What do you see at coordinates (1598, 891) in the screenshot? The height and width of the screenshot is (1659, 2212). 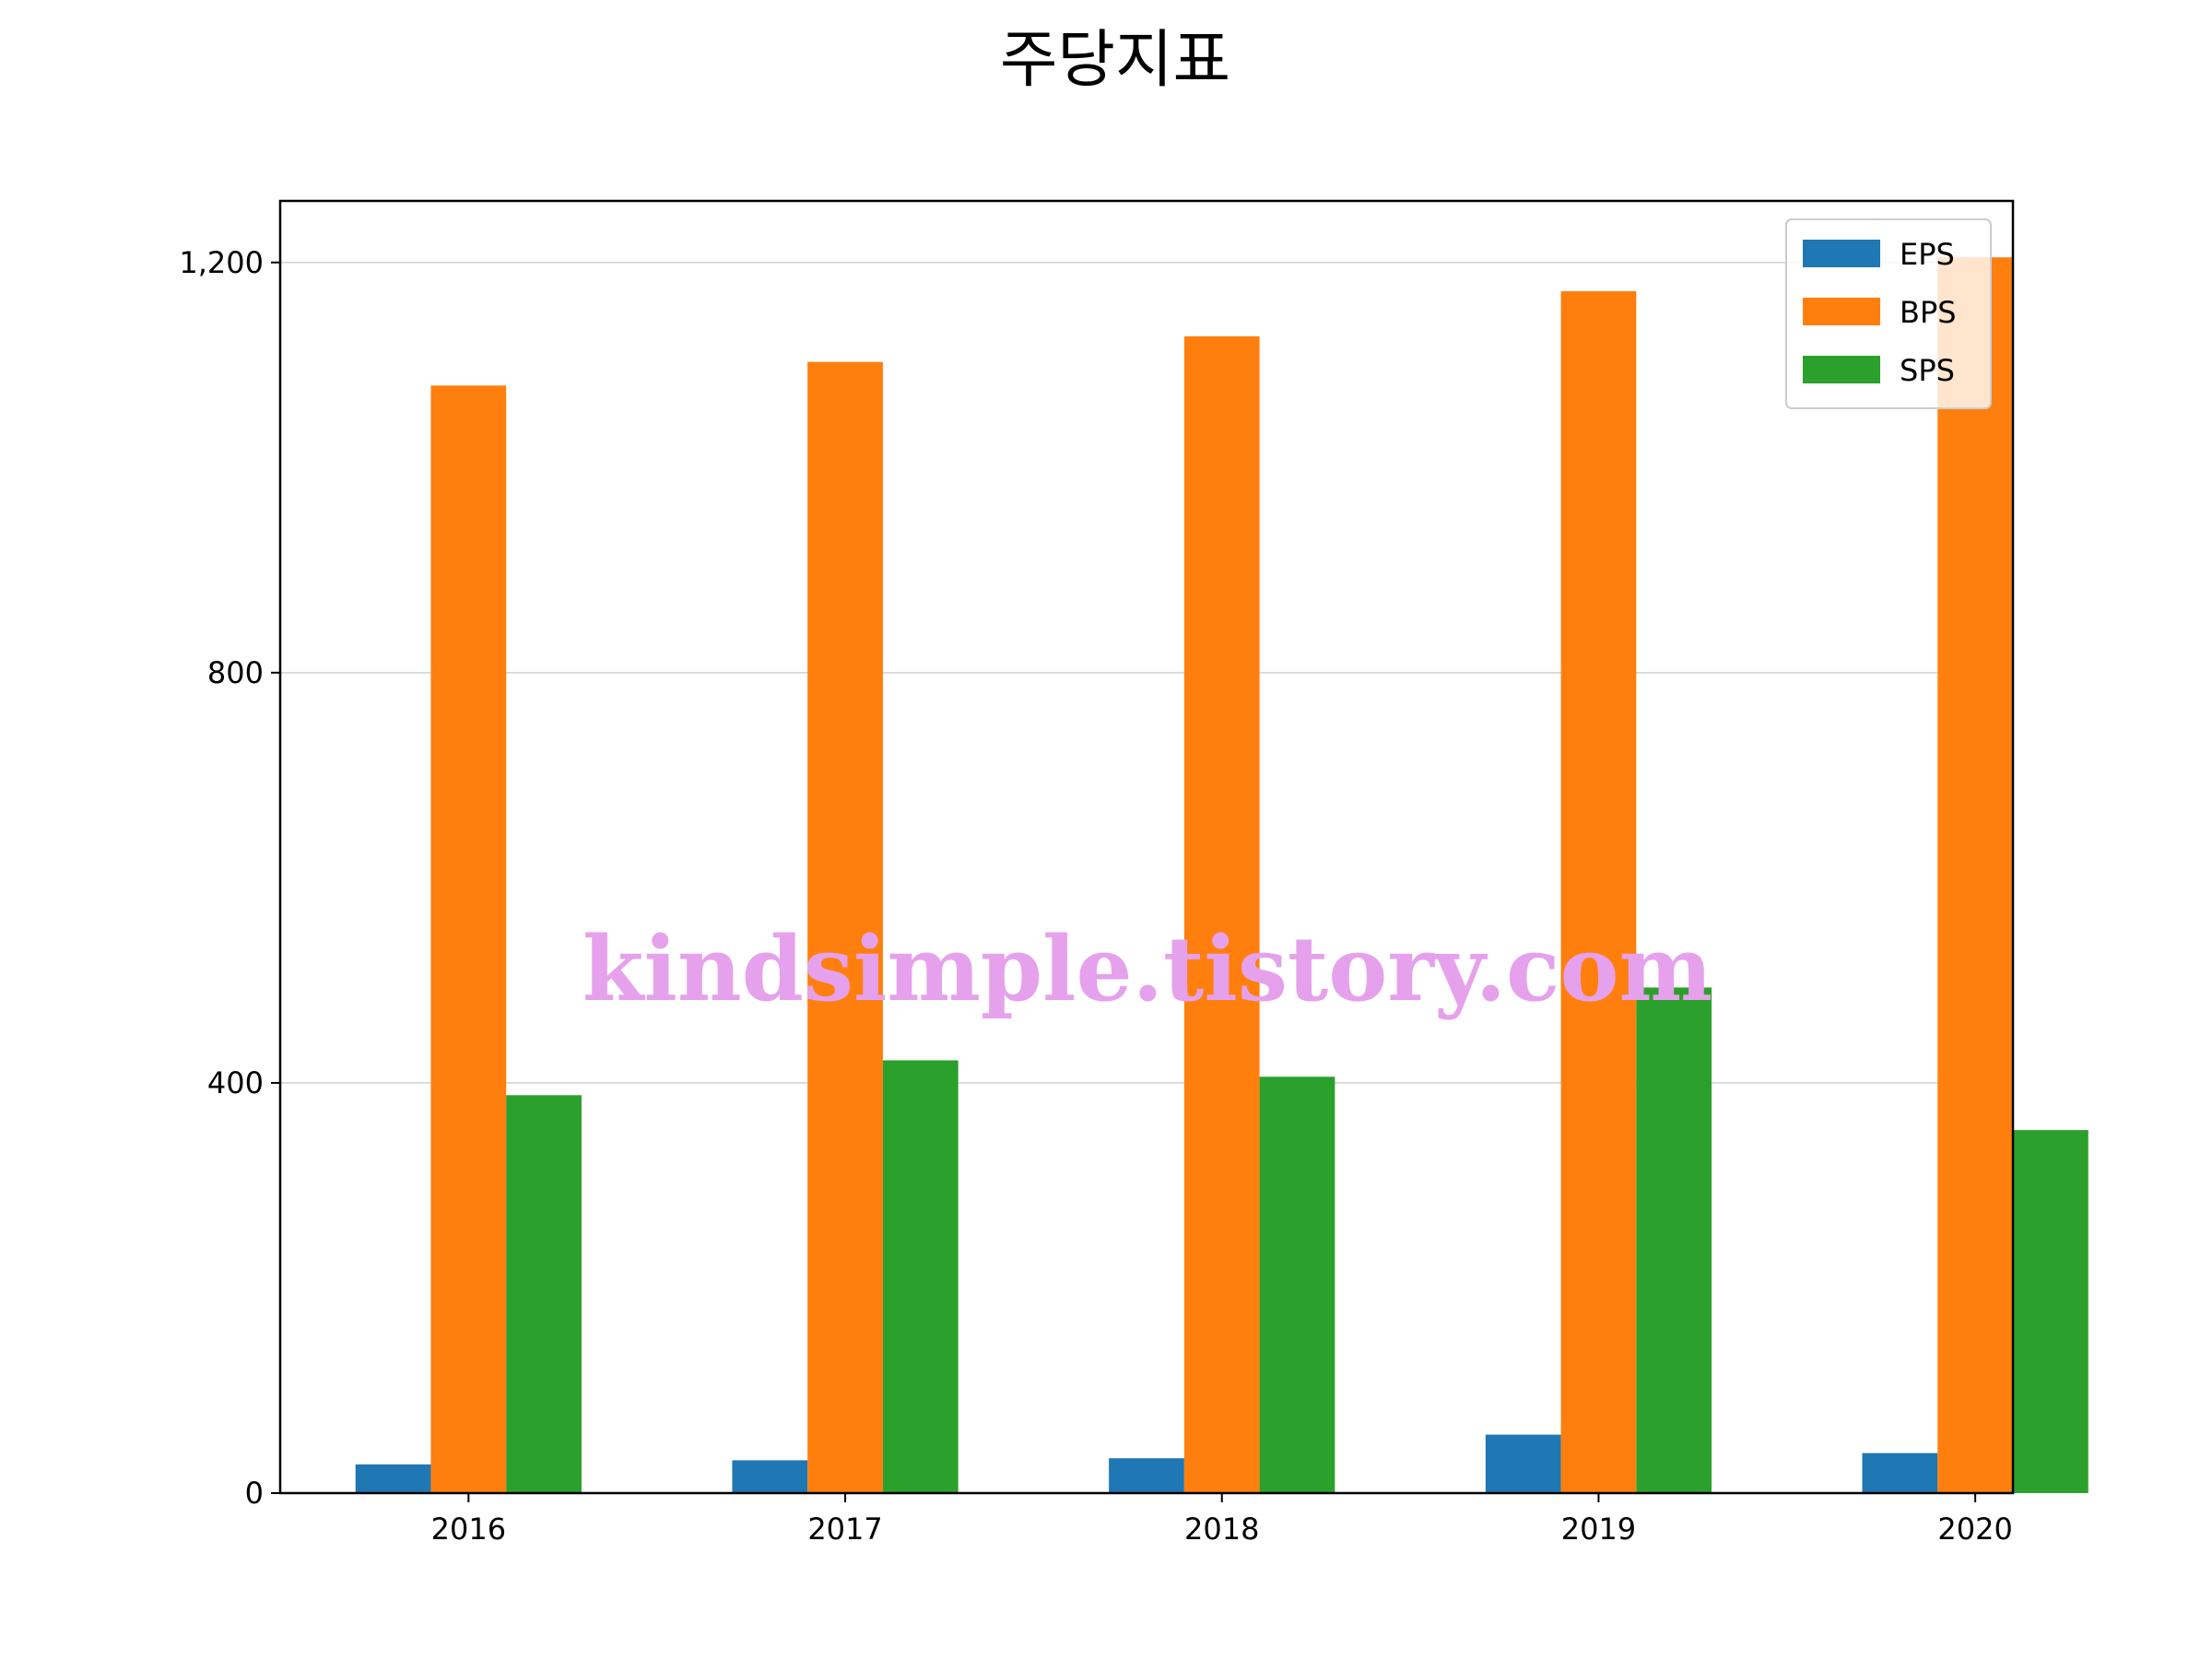 I see `bar-bps-2019` at bounding box center [1598, 891].